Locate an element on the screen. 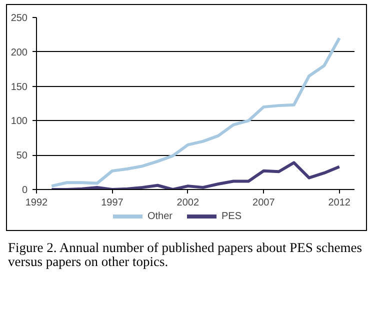  line-series is located at coordinates (195, 175).